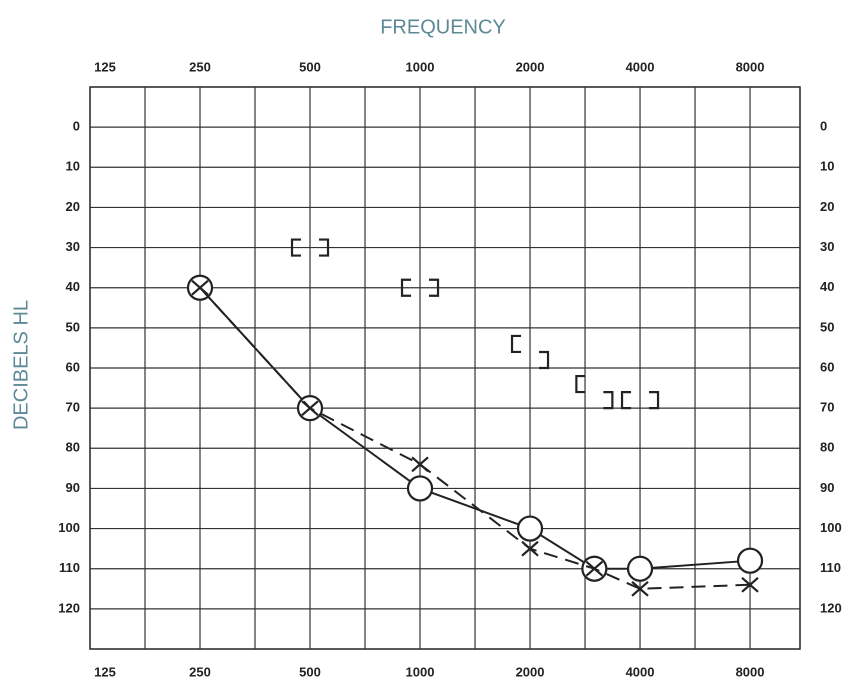 Image resolution: width=860 pixels, height=686 pixels. Describe the element at coordinates (827, 286) in the screenshot. I see `y-tick-label-right: 40` at that location.